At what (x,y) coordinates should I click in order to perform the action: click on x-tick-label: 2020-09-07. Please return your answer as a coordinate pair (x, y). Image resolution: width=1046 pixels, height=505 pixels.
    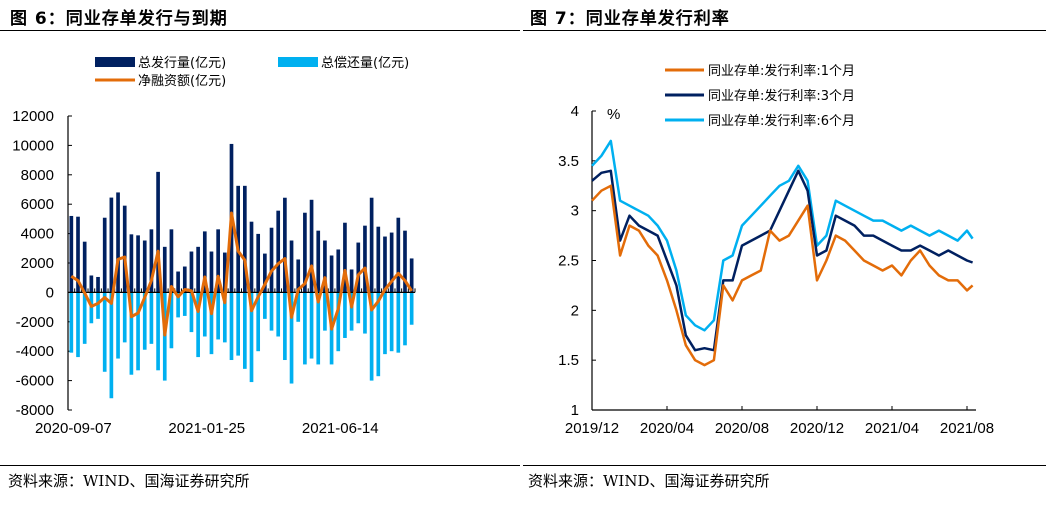
    Looking at the image, I should click on (73, 428).